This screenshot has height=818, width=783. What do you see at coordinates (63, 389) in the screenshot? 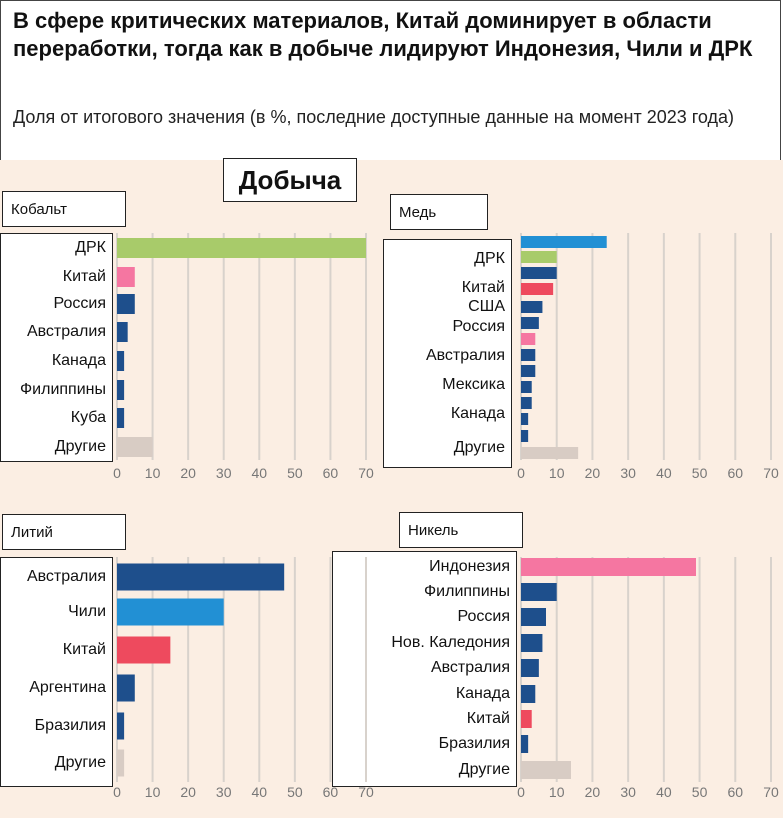
I see `cobalt-category-label: Филиппины` at bounding box center [63, 389].